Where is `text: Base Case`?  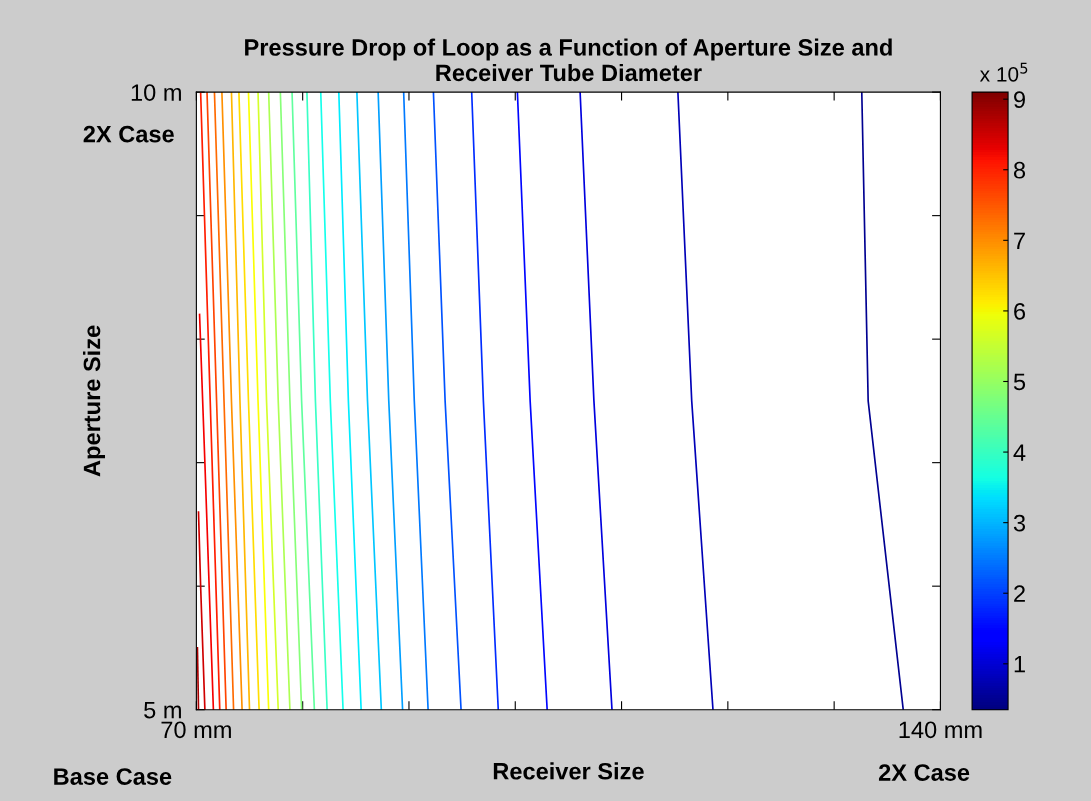
text: Base Case is located at coordinates (113, 776).